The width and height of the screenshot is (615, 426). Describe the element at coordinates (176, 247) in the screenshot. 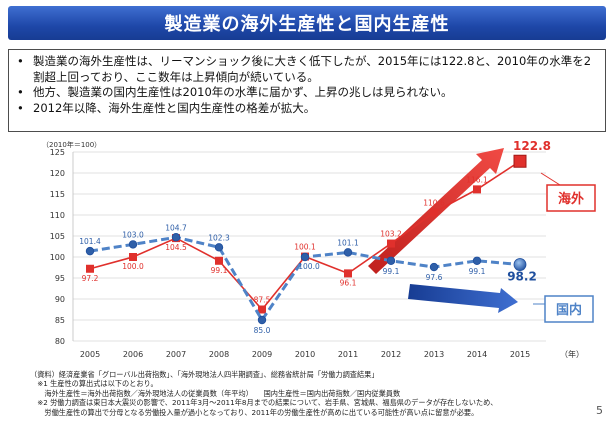

I see `overseas-data-label: 104.5` at that location.